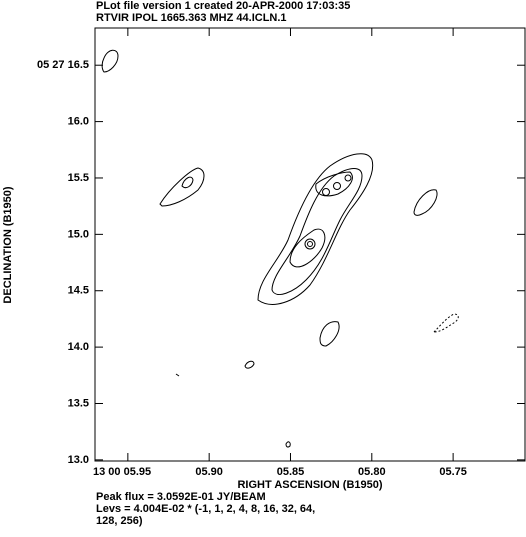  I want to click on y-tick-label: 15.0, so click(78, 234).